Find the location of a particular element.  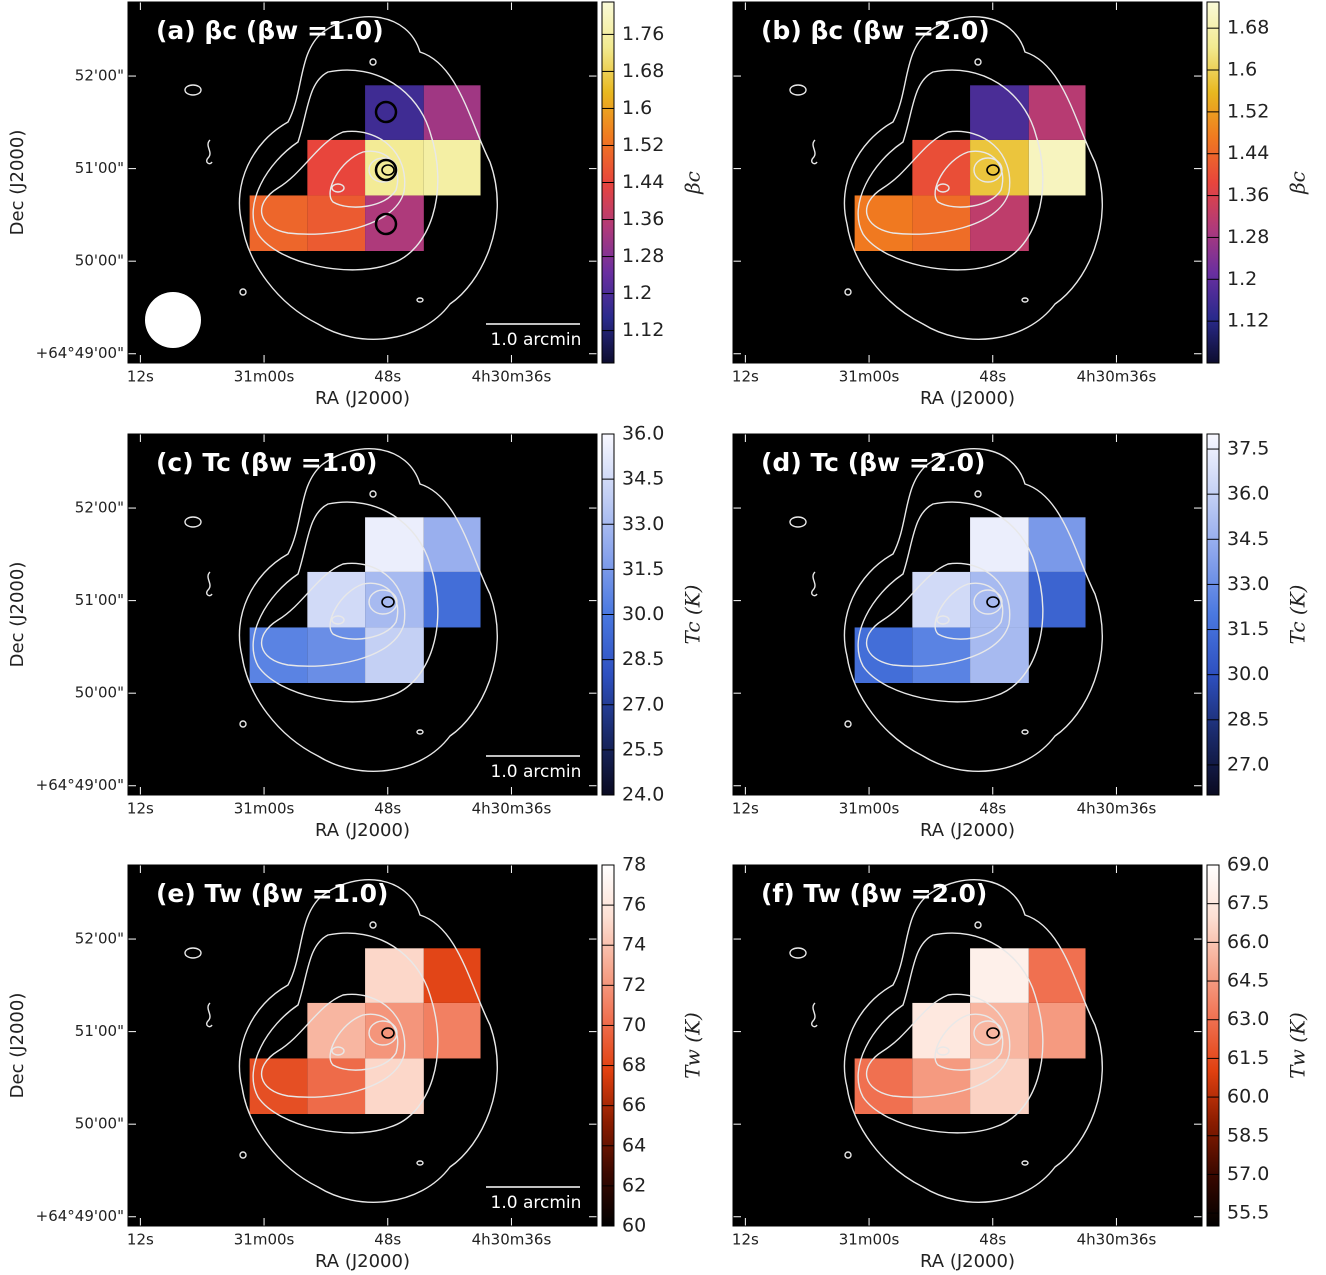

colorbar-tick-label: 25.5 is located at coordinates (643, 749).